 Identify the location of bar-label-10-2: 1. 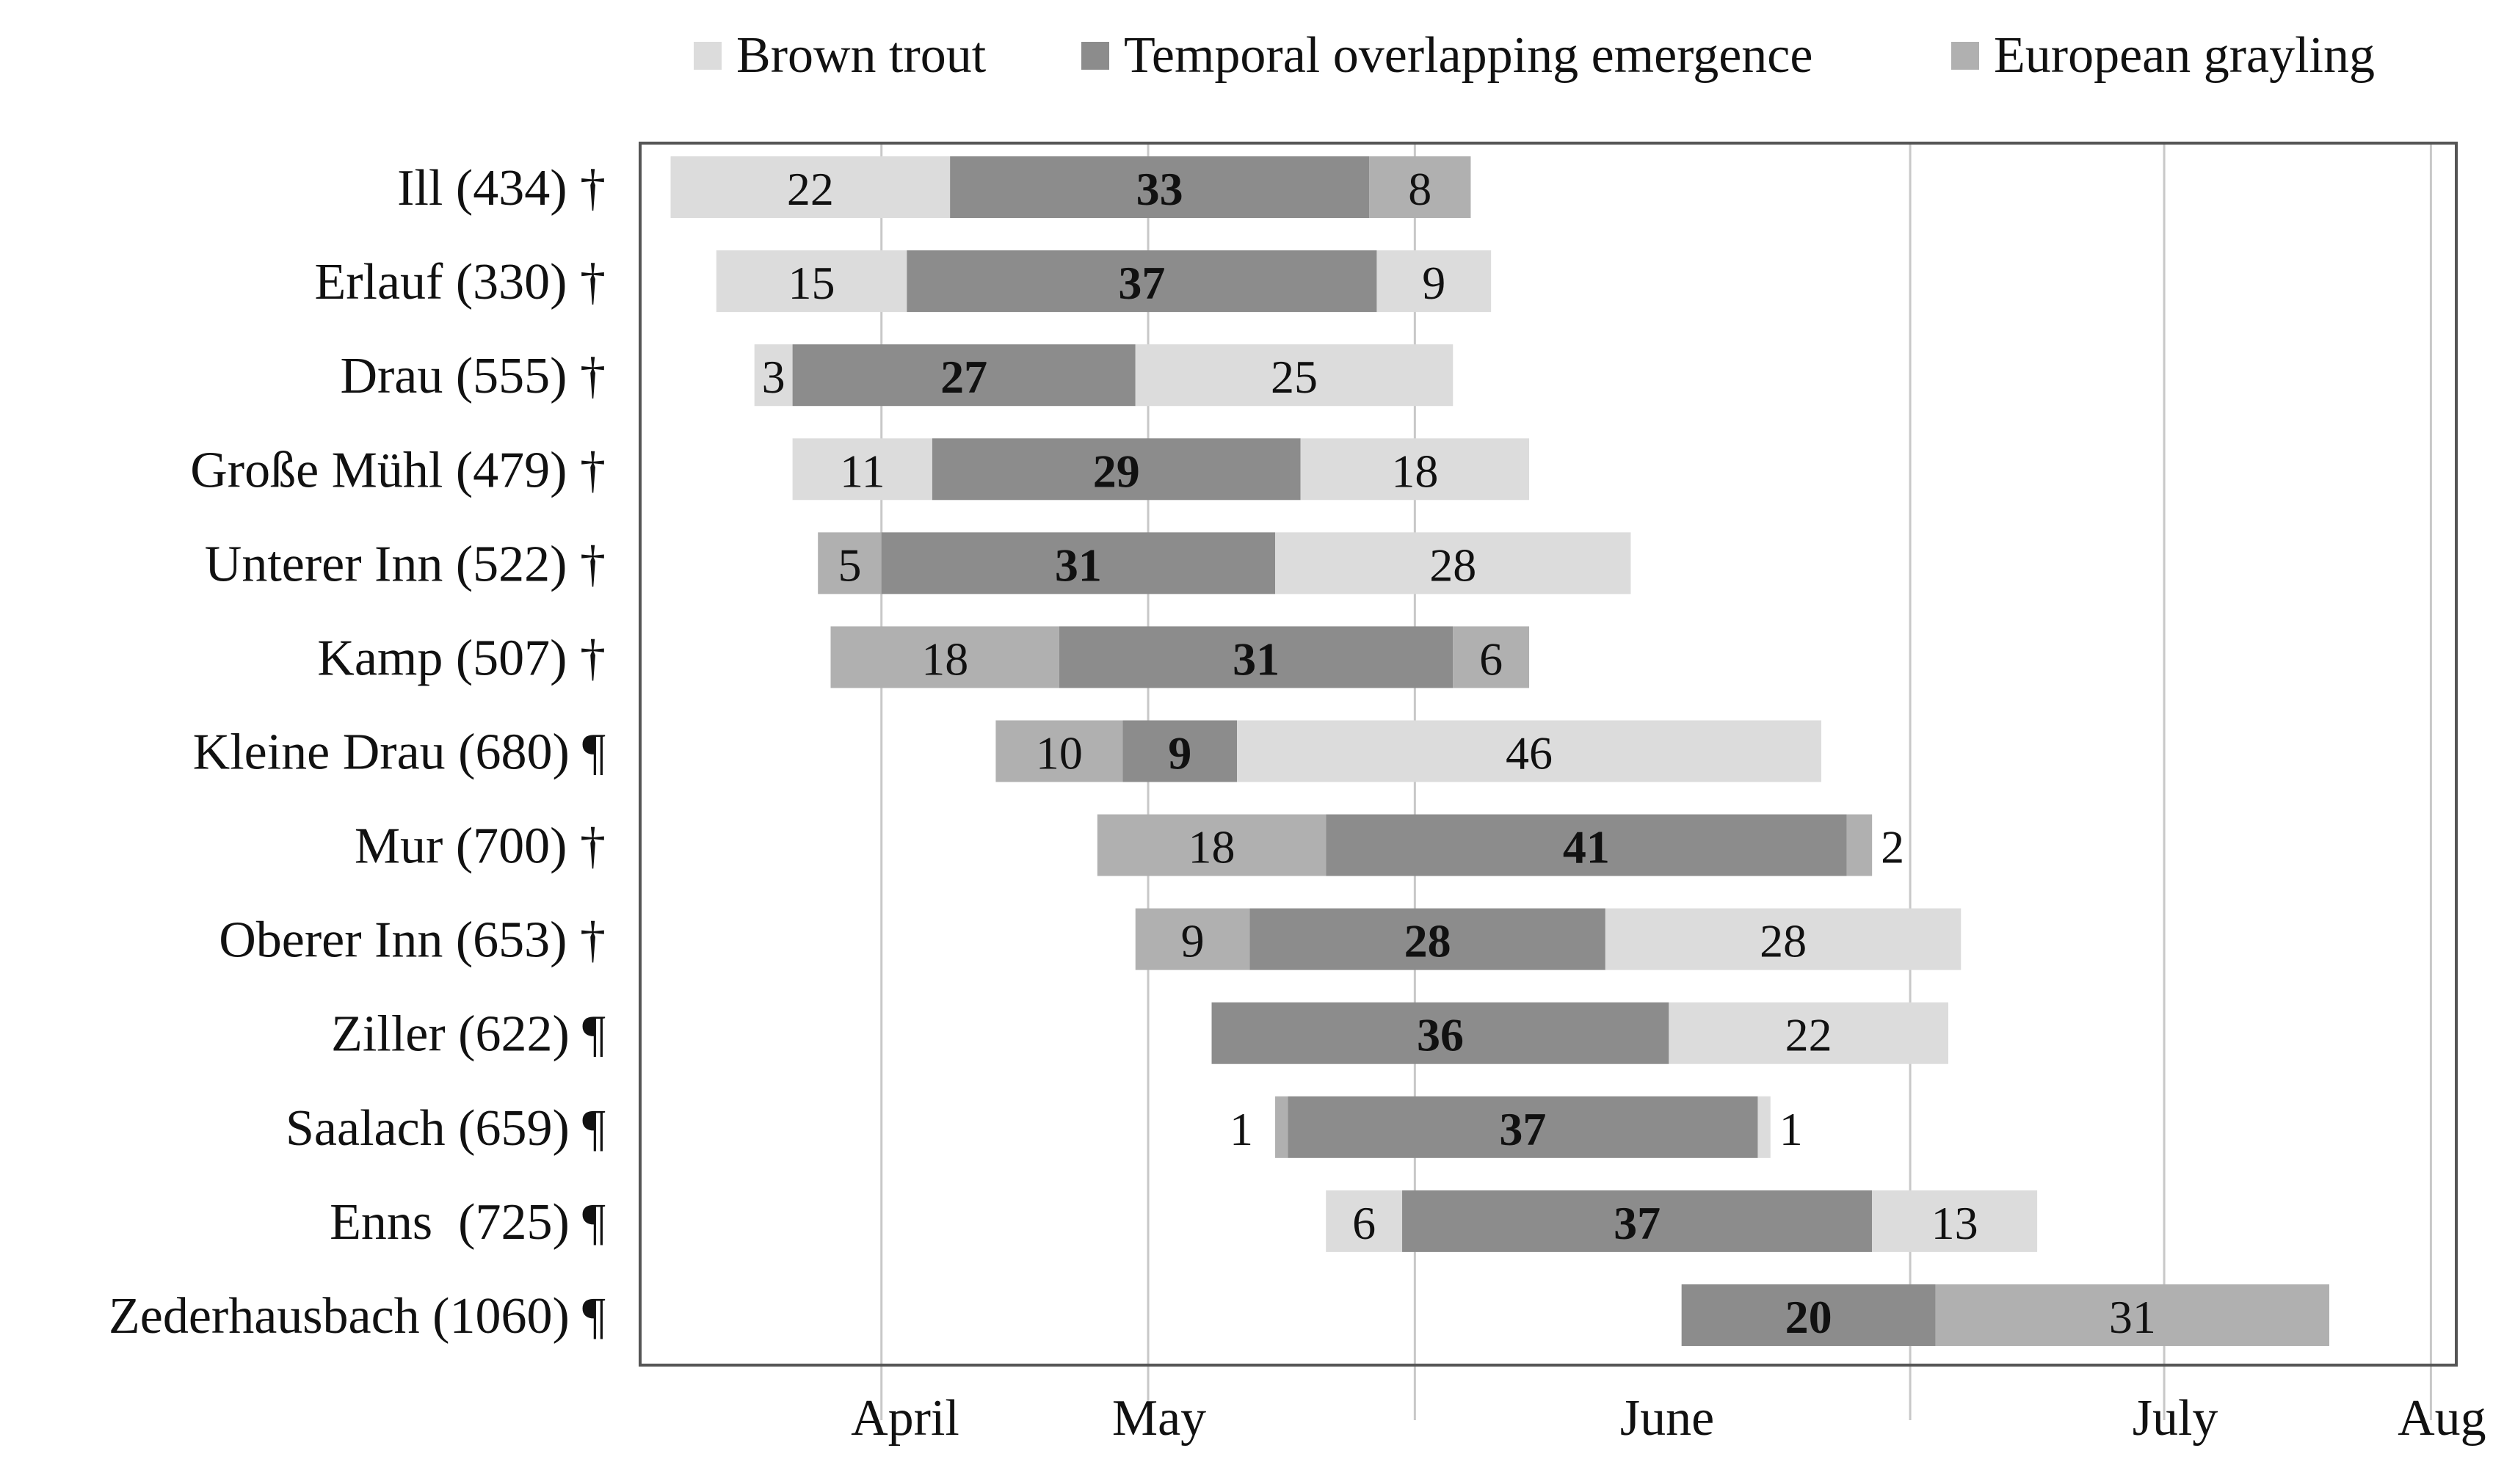
(1791, 1129).